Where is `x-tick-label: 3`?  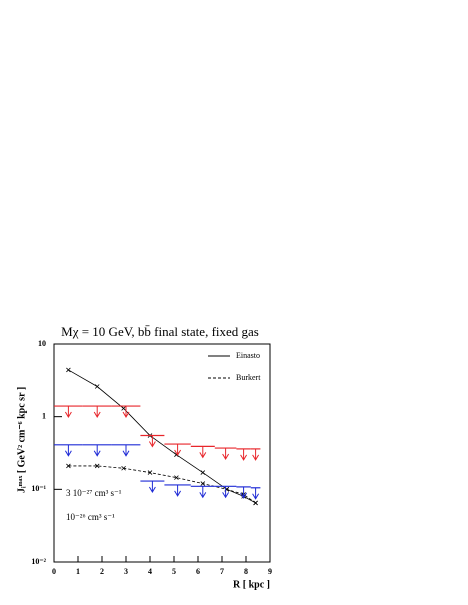
x-tick-label: 3 is located at coordinates (126, 571).